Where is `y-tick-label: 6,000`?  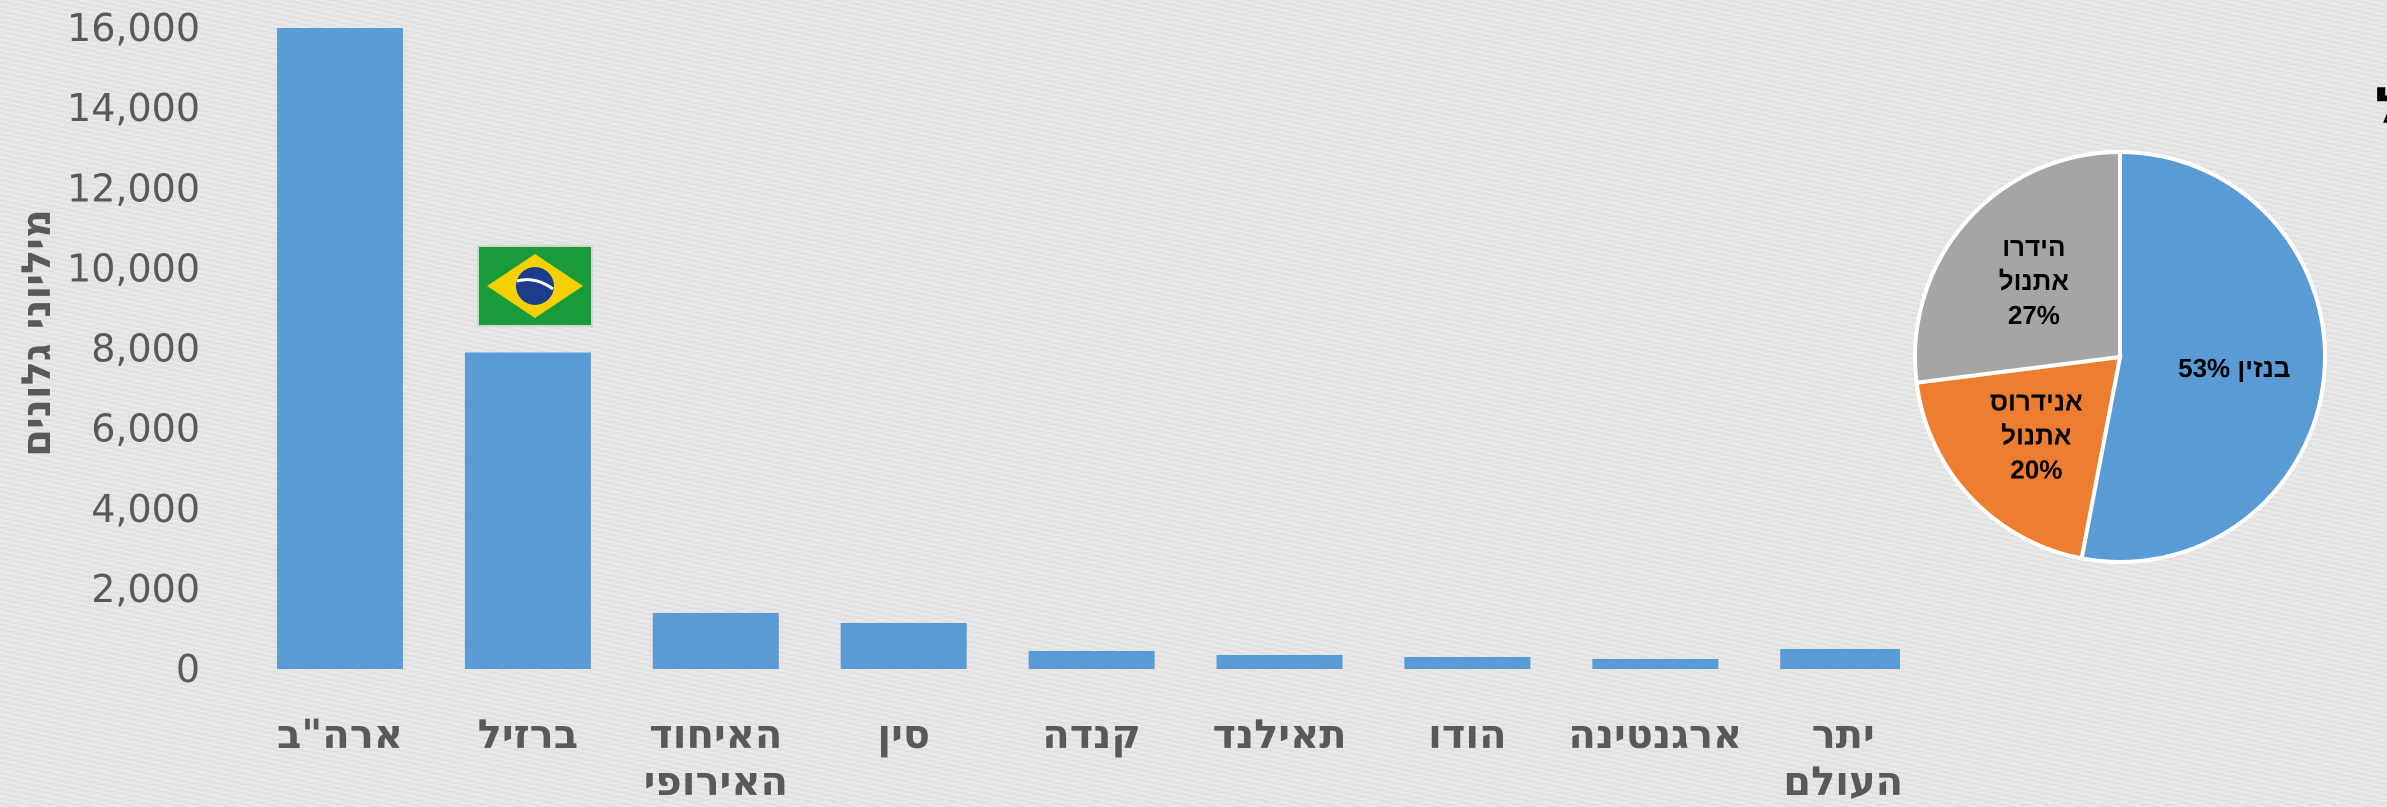 y-tick-label: 6,000 is located at coordinates (145, 429).